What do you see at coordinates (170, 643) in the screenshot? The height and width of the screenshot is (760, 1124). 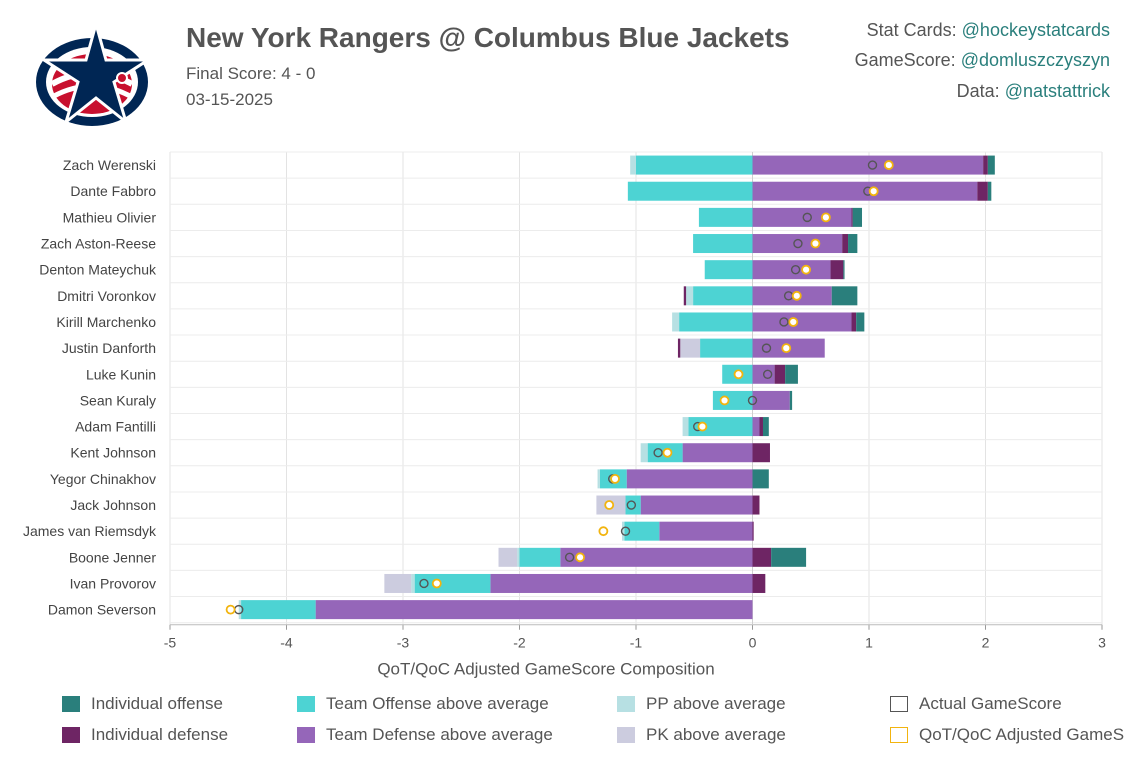 I see `x-tick-label: -5` at bounding box center [170, 643].